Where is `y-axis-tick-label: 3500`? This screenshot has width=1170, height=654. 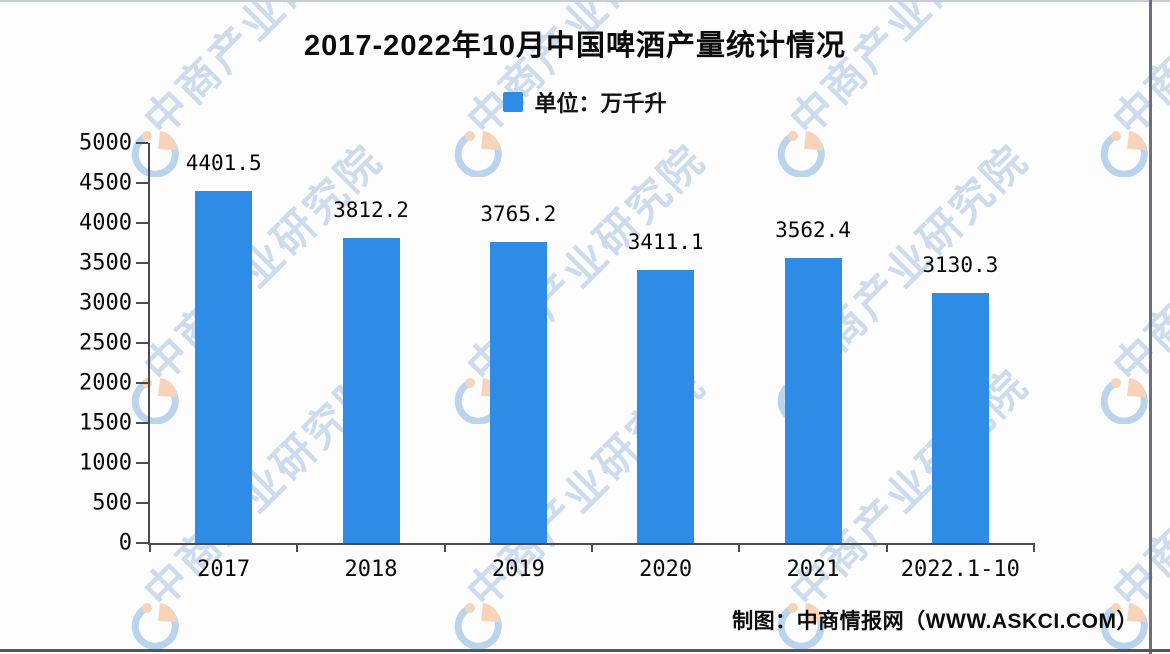 y-axis-tick-label: 3500 is located at coordinates (105, 263).